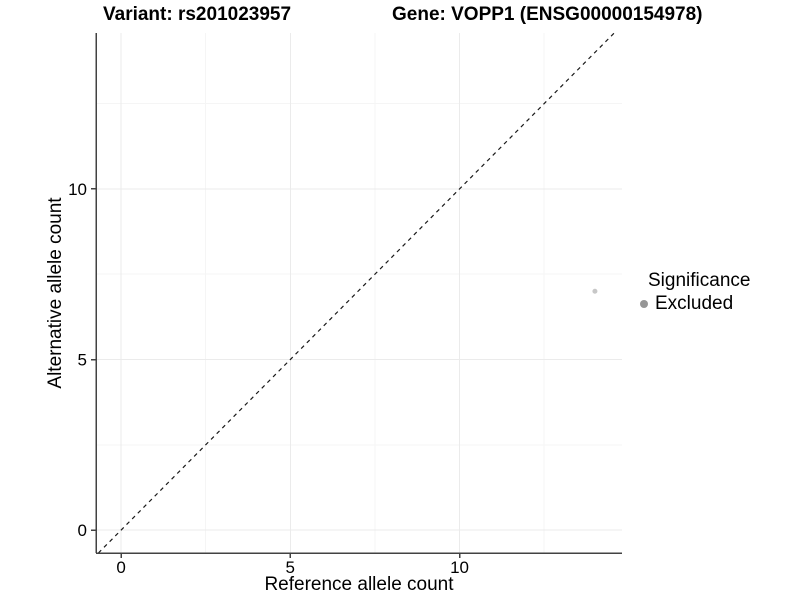 The image size is (800, 600). I want to click on legend: Significance Excluded, so click(693, 292).